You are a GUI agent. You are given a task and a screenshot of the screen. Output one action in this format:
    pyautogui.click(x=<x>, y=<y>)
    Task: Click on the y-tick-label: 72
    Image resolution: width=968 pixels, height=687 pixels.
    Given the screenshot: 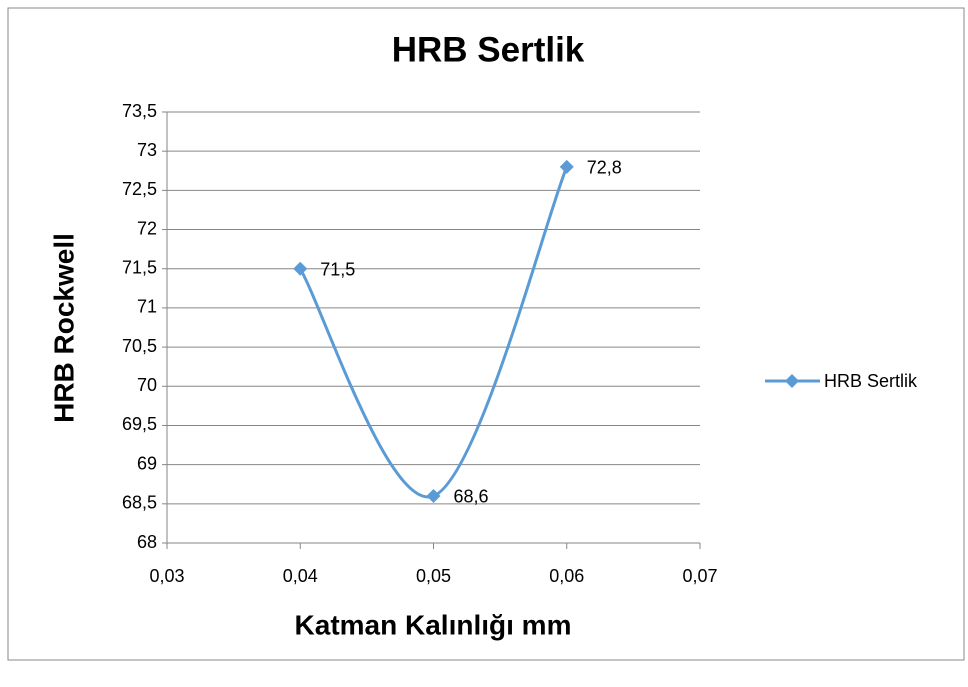 What is the action you would take?
    pyautogui.click(x=147, y=228)
    